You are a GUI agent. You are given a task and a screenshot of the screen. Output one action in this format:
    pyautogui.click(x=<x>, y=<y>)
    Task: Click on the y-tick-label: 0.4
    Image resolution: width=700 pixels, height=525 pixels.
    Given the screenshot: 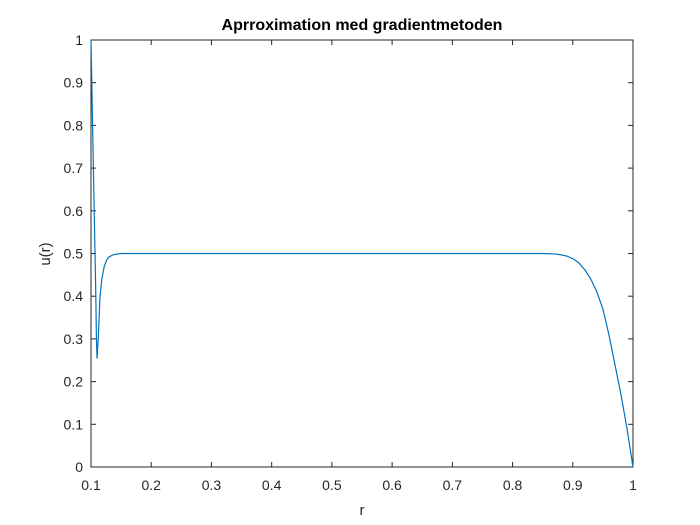 What is the action you would take?
    pyautogui.click(x=74, y=296)
    